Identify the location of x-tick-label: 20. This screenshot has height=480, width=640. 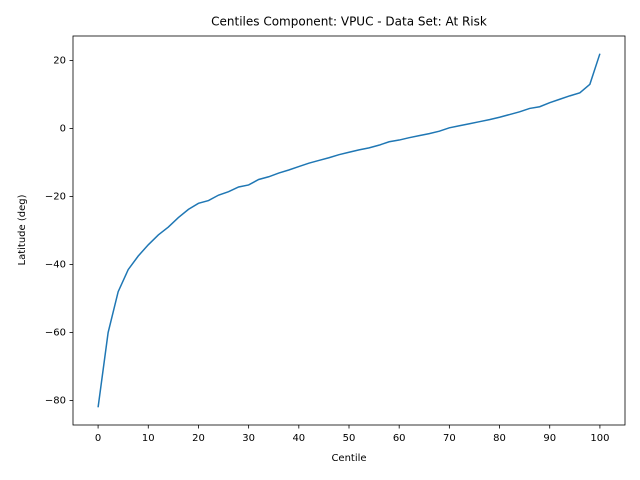
(198, 438).